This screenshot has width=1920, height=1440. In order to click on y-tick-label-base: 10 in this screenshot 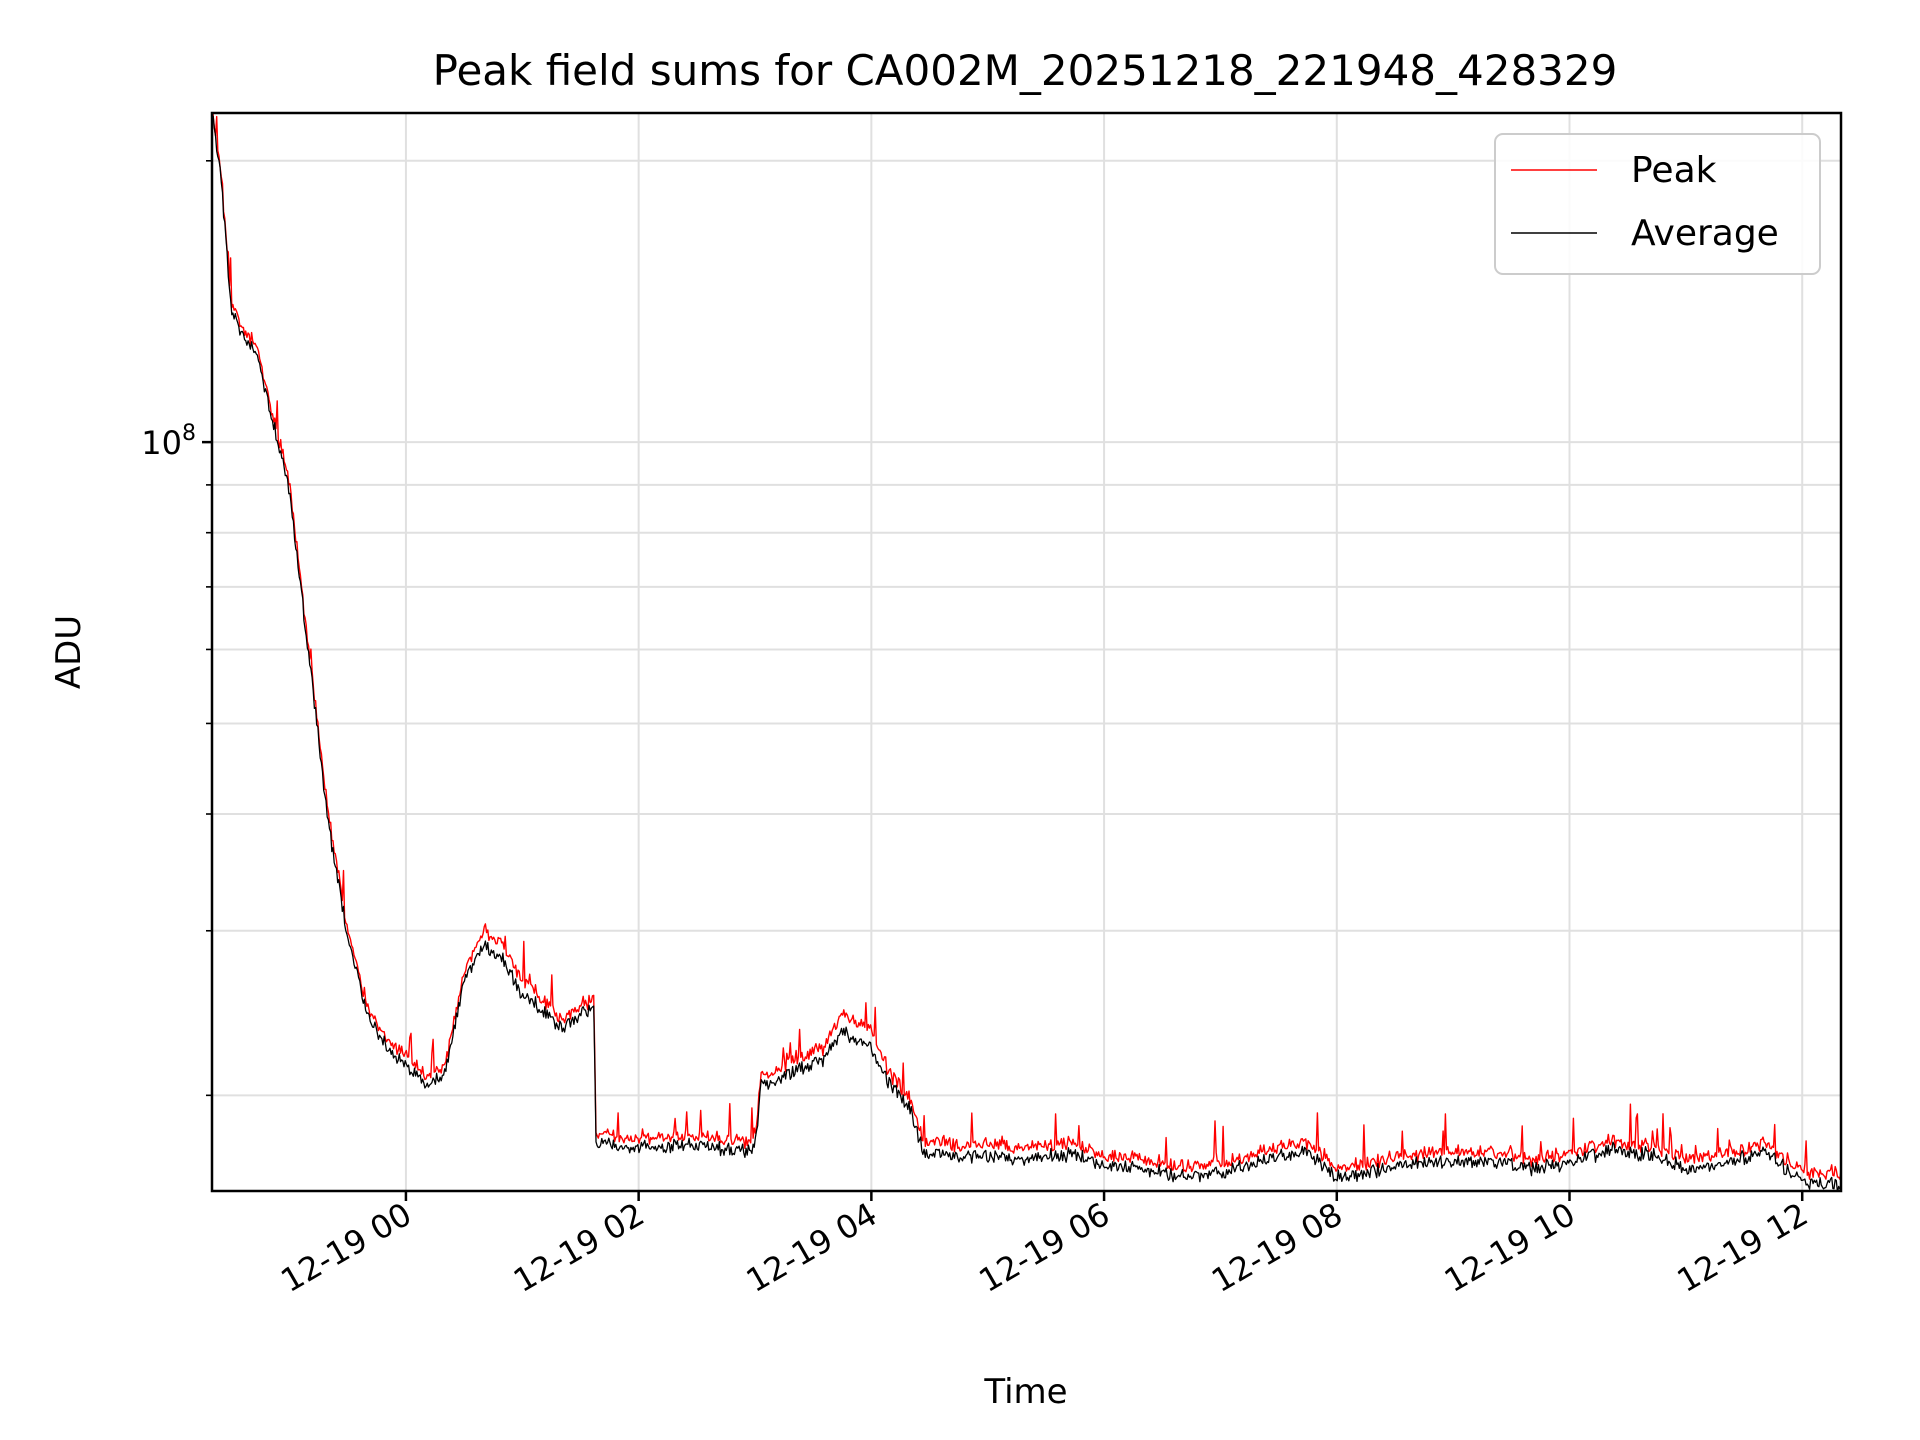, I will do `click(161, 443)`.